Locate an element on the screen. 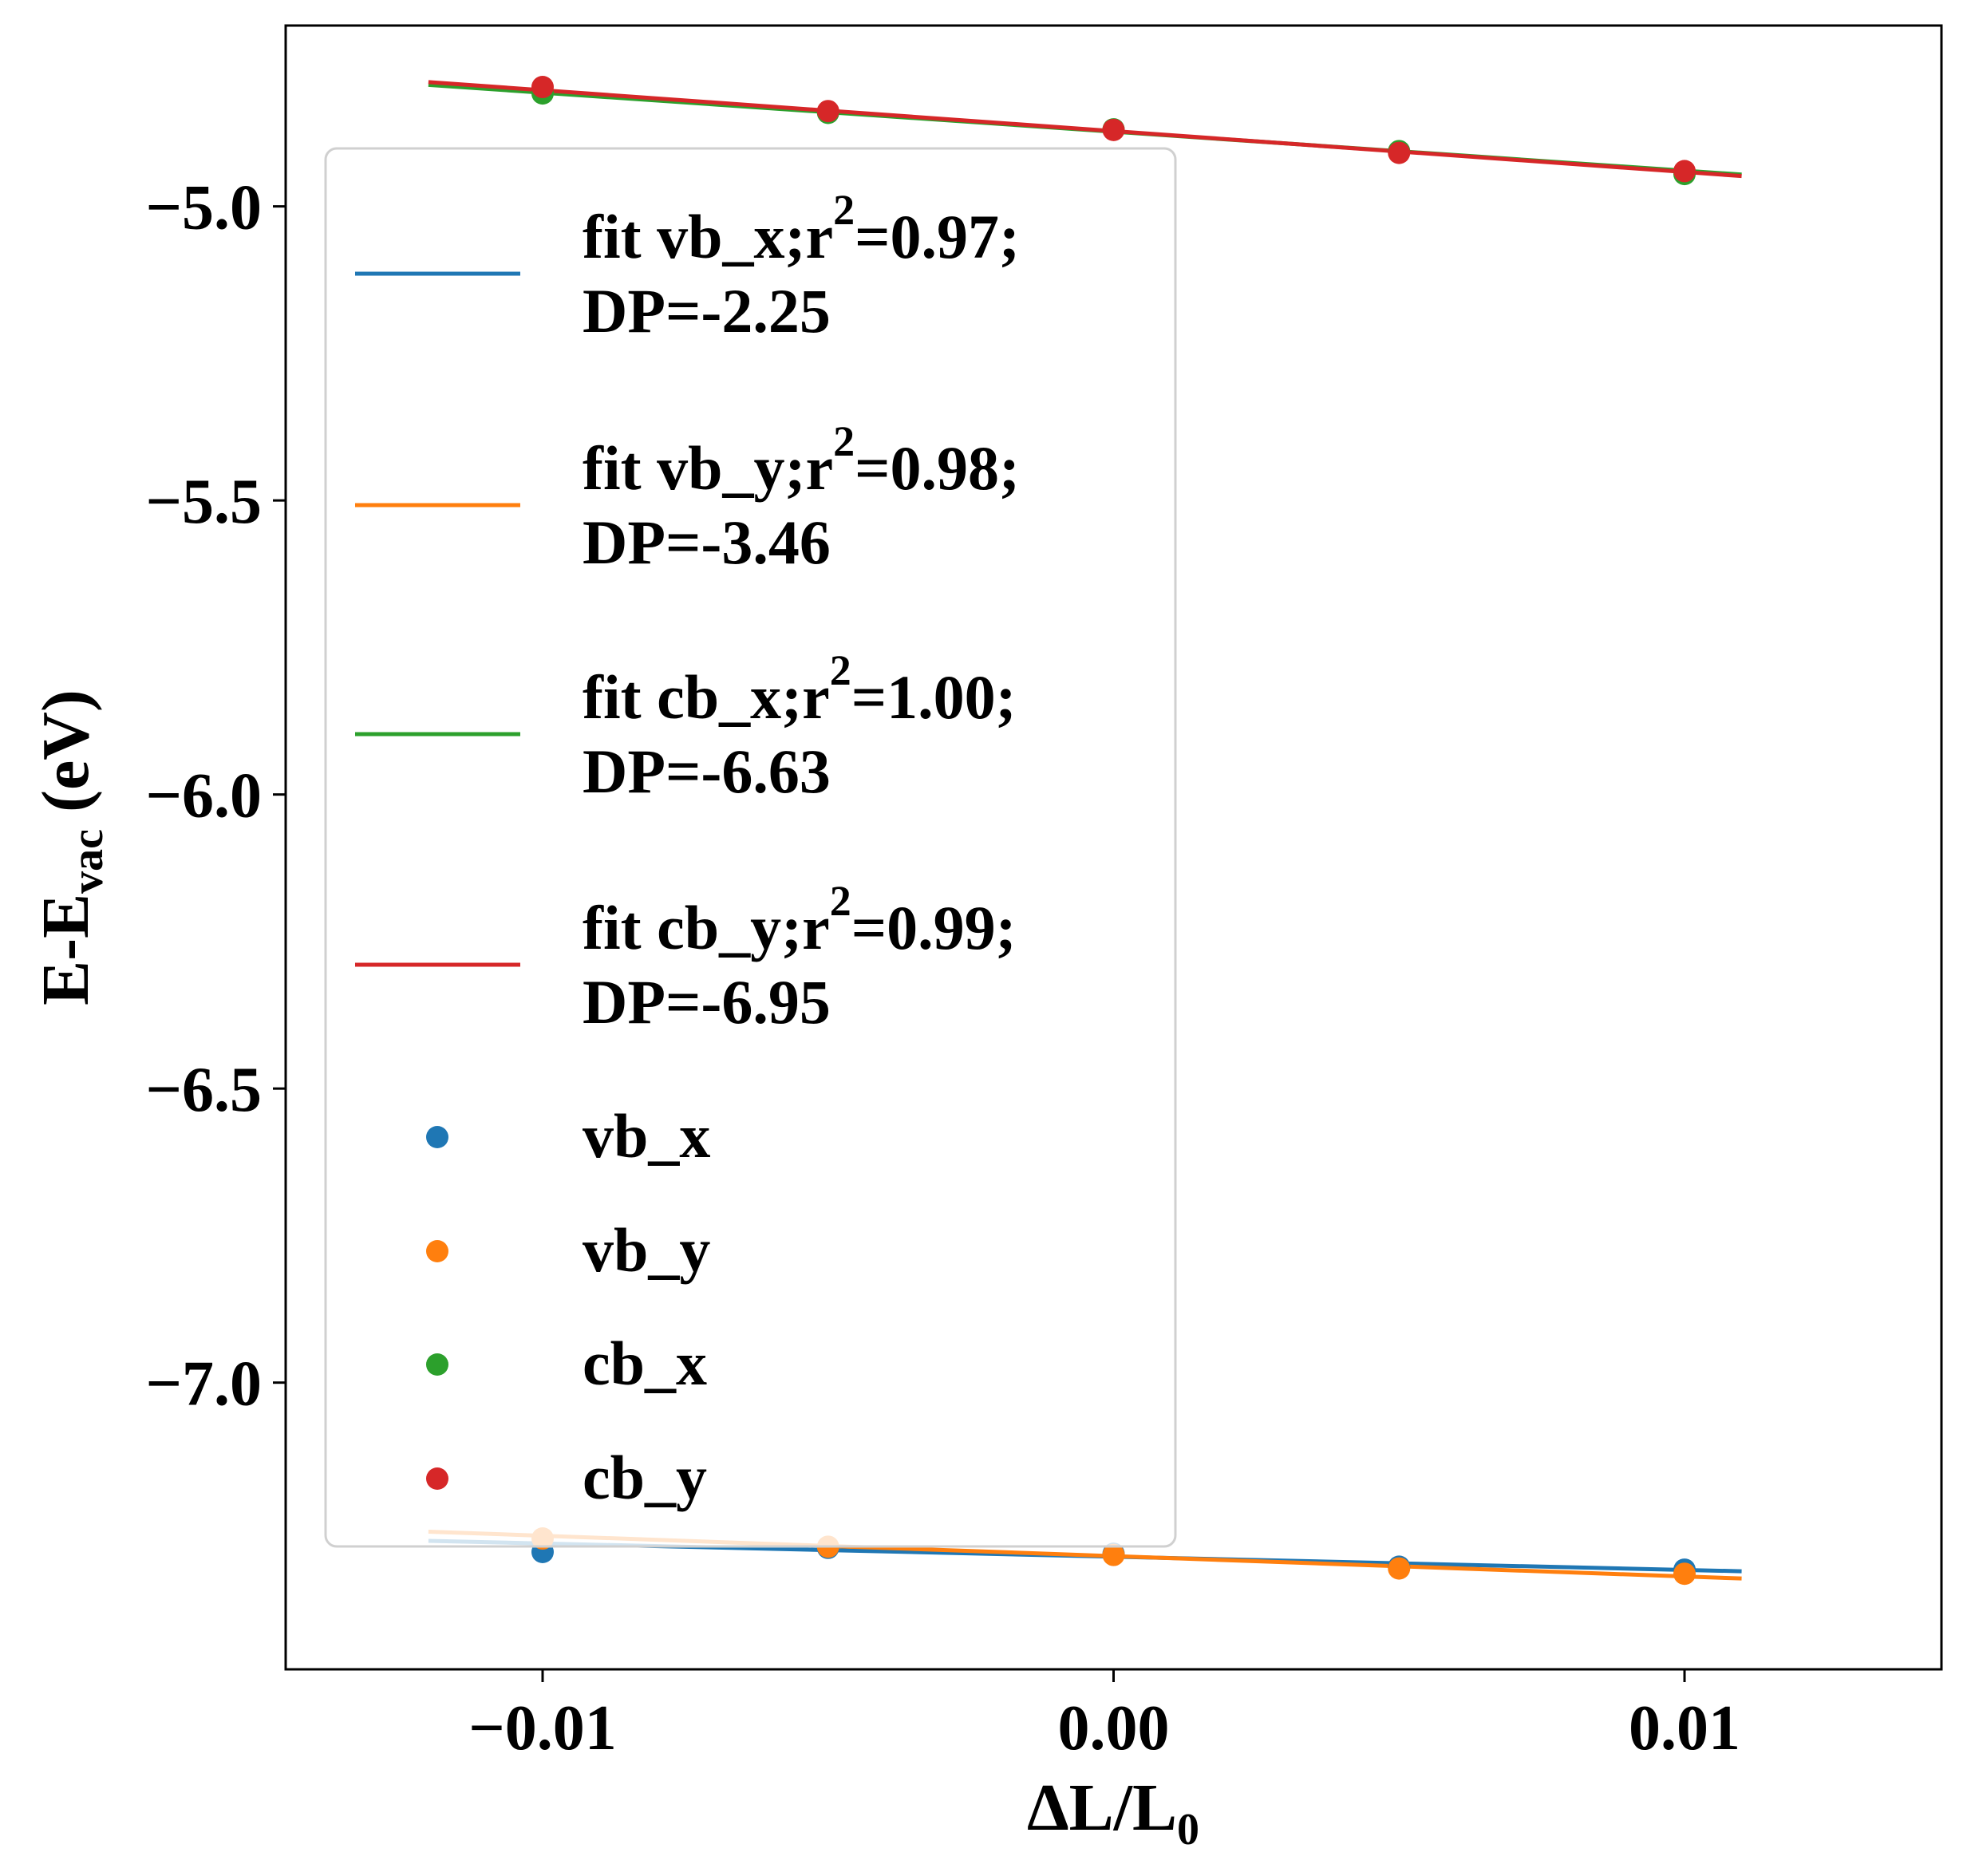  legend-point-label: vb_x is located at coordinates (646, 1136).